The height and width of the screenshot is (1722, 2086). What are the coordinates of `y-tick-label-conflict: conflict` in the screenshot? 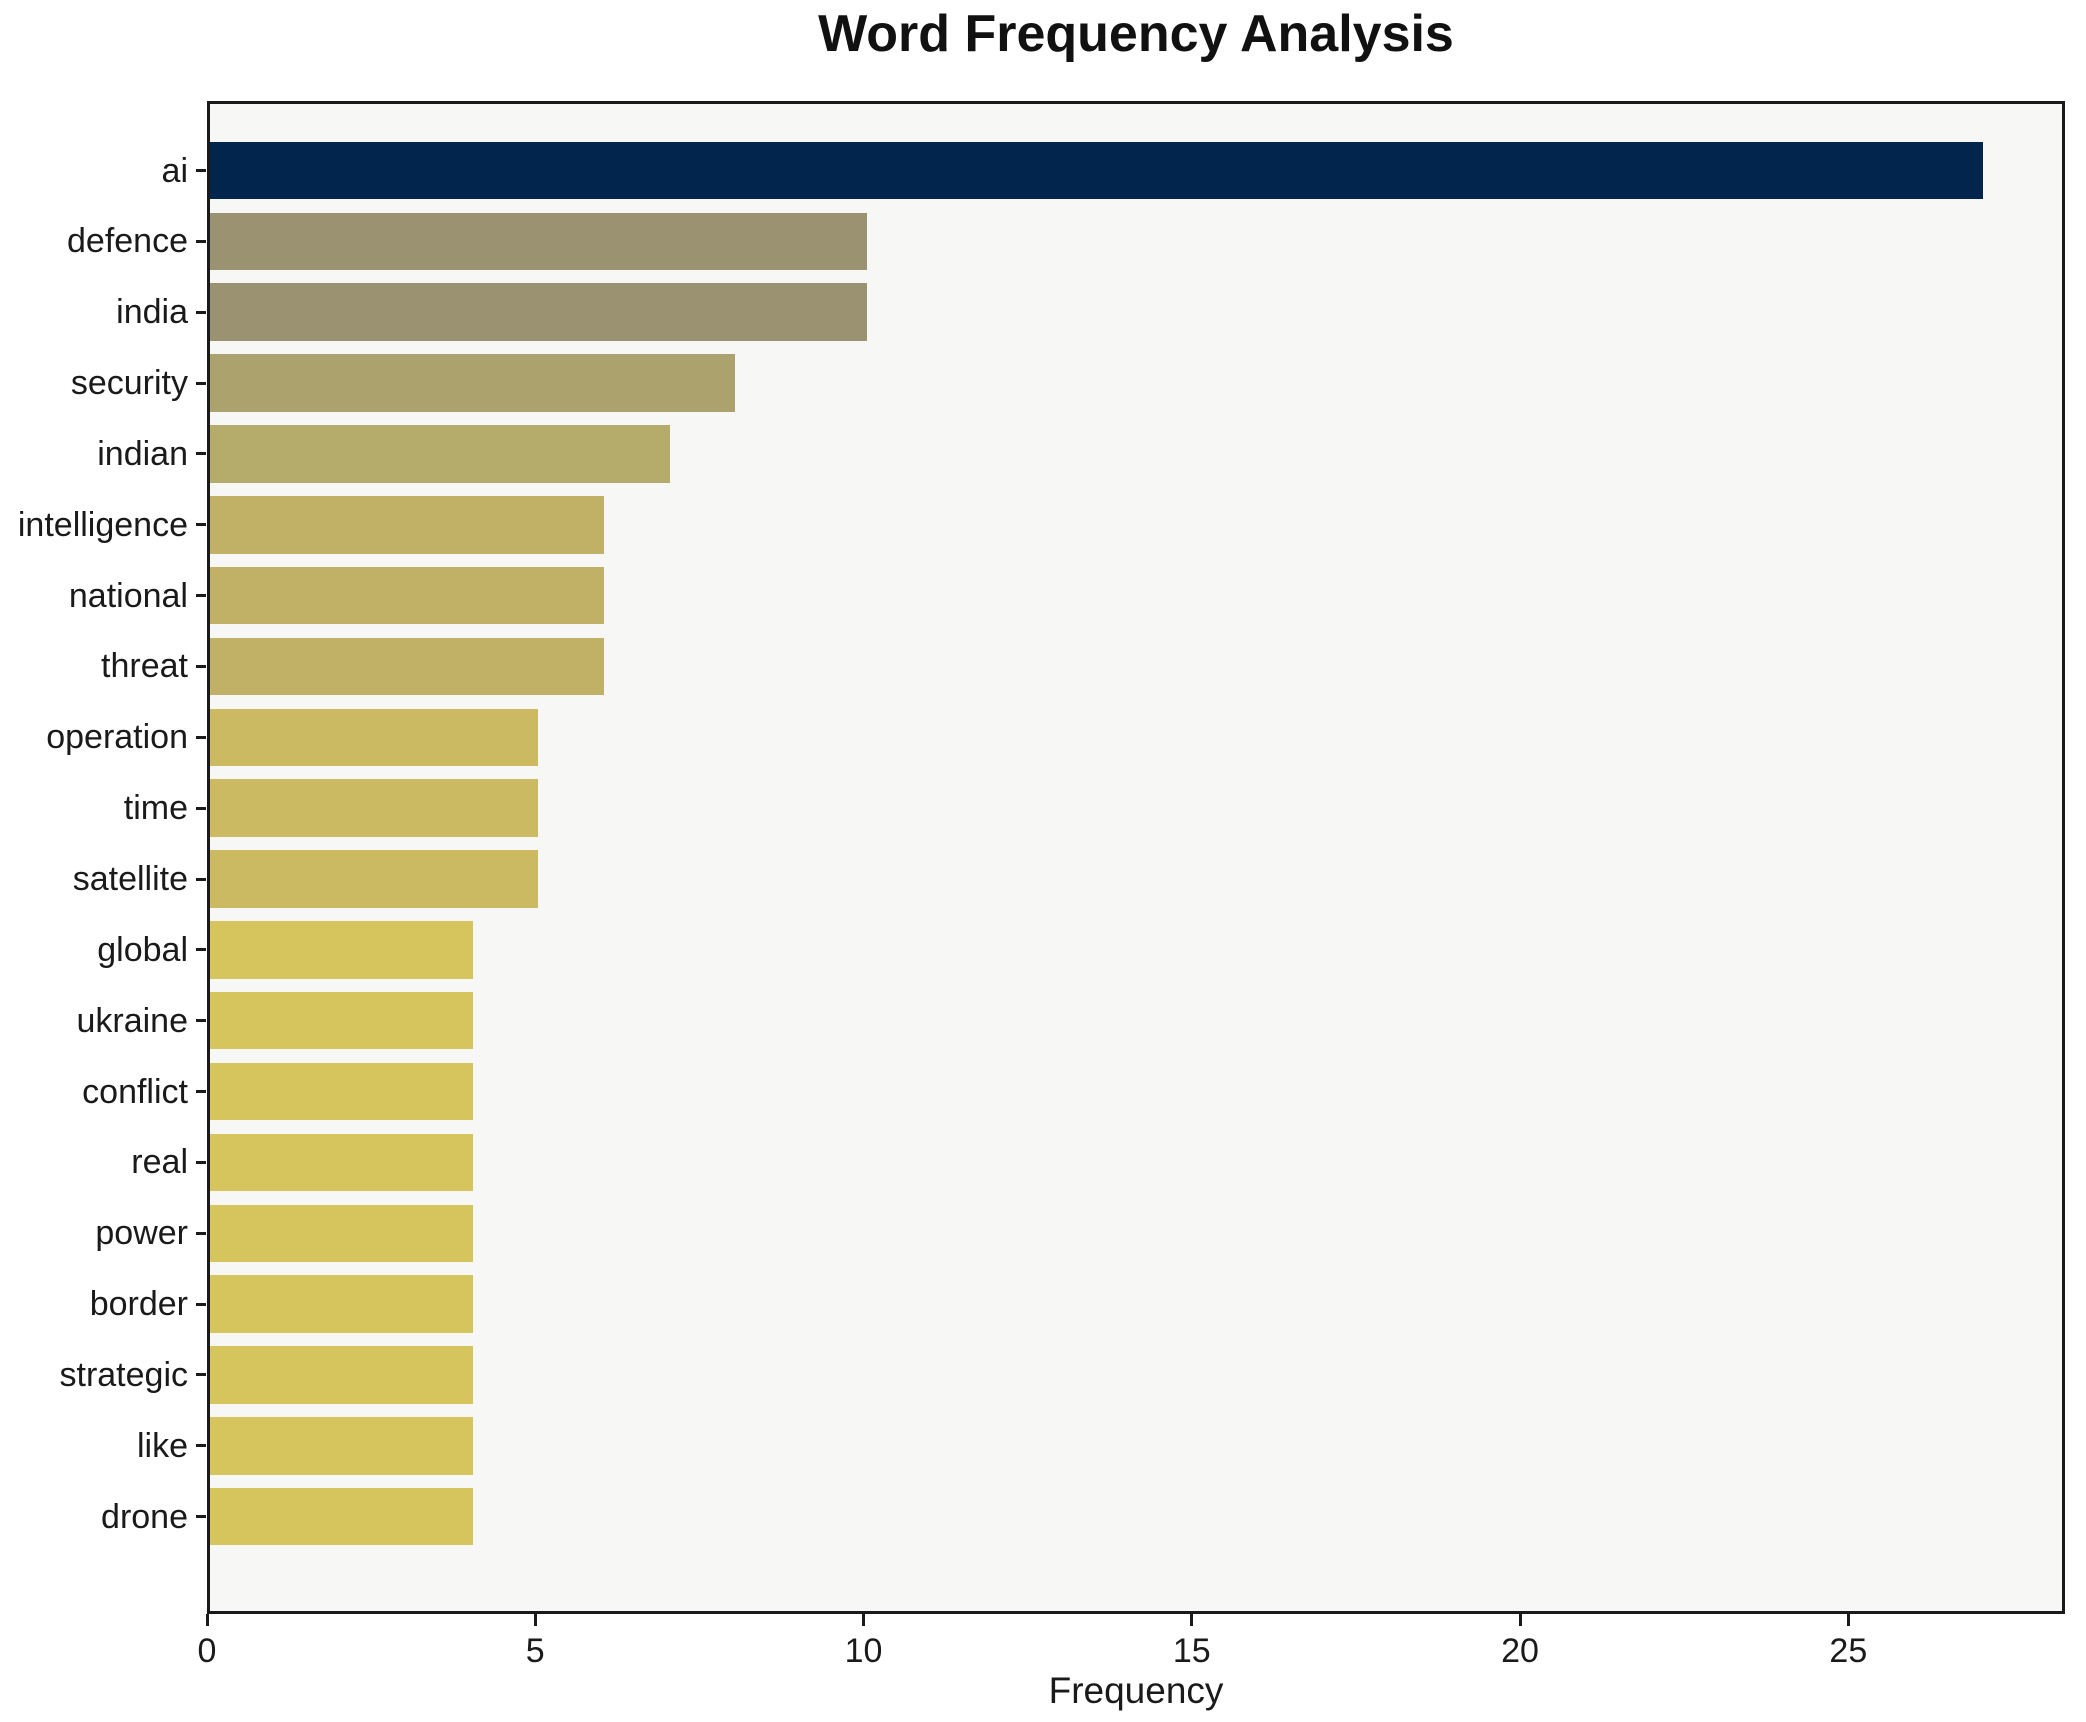 It's located at (135, 1091).